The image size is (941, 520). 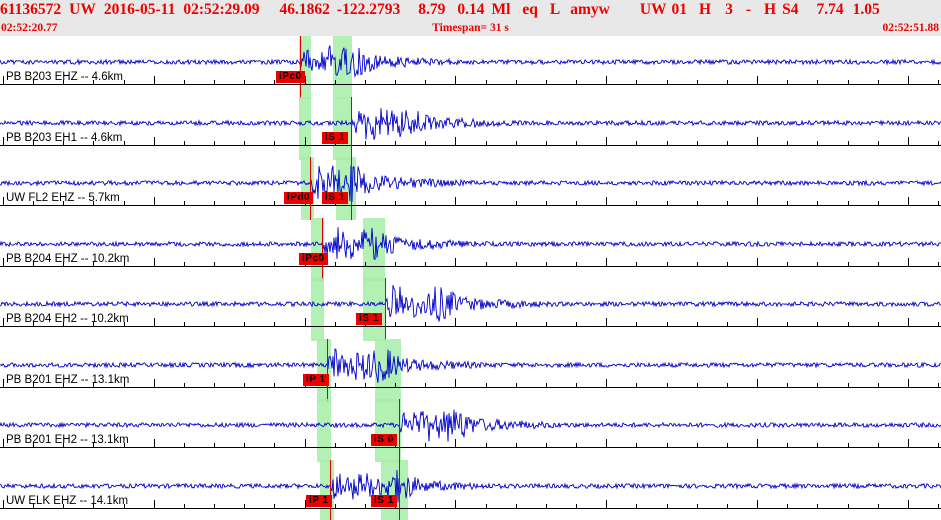 I want to click on author-code: amyw, so click(x=590, y=9).